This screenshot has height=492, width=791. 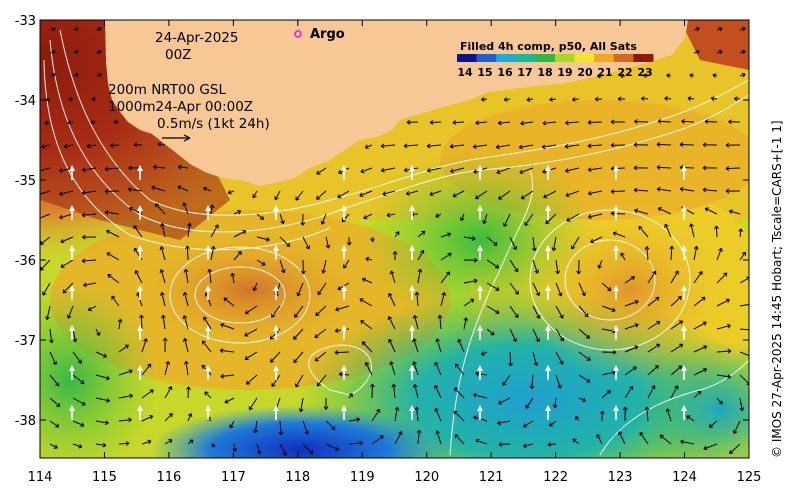 What do you see at coordinates (40, 477) in the screenshot?
I see `x-tick-label: 114` at bounding box center [40, 477].